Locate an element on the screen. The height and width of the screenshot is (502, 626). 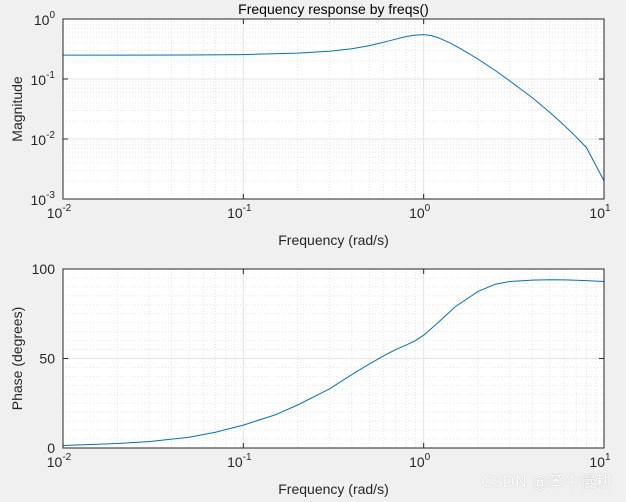
y-tick-label: 10⁻¹ is located at coordinates (43, 79).